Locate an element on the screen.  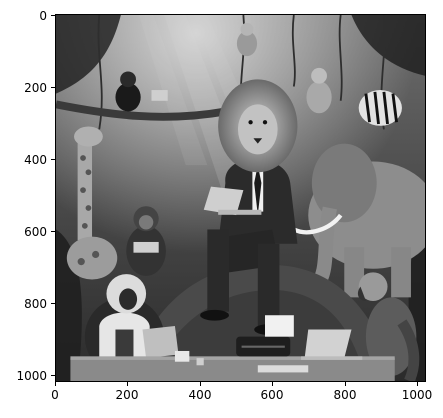
y-tick-label: 200 is located at coordinates (35, 88).